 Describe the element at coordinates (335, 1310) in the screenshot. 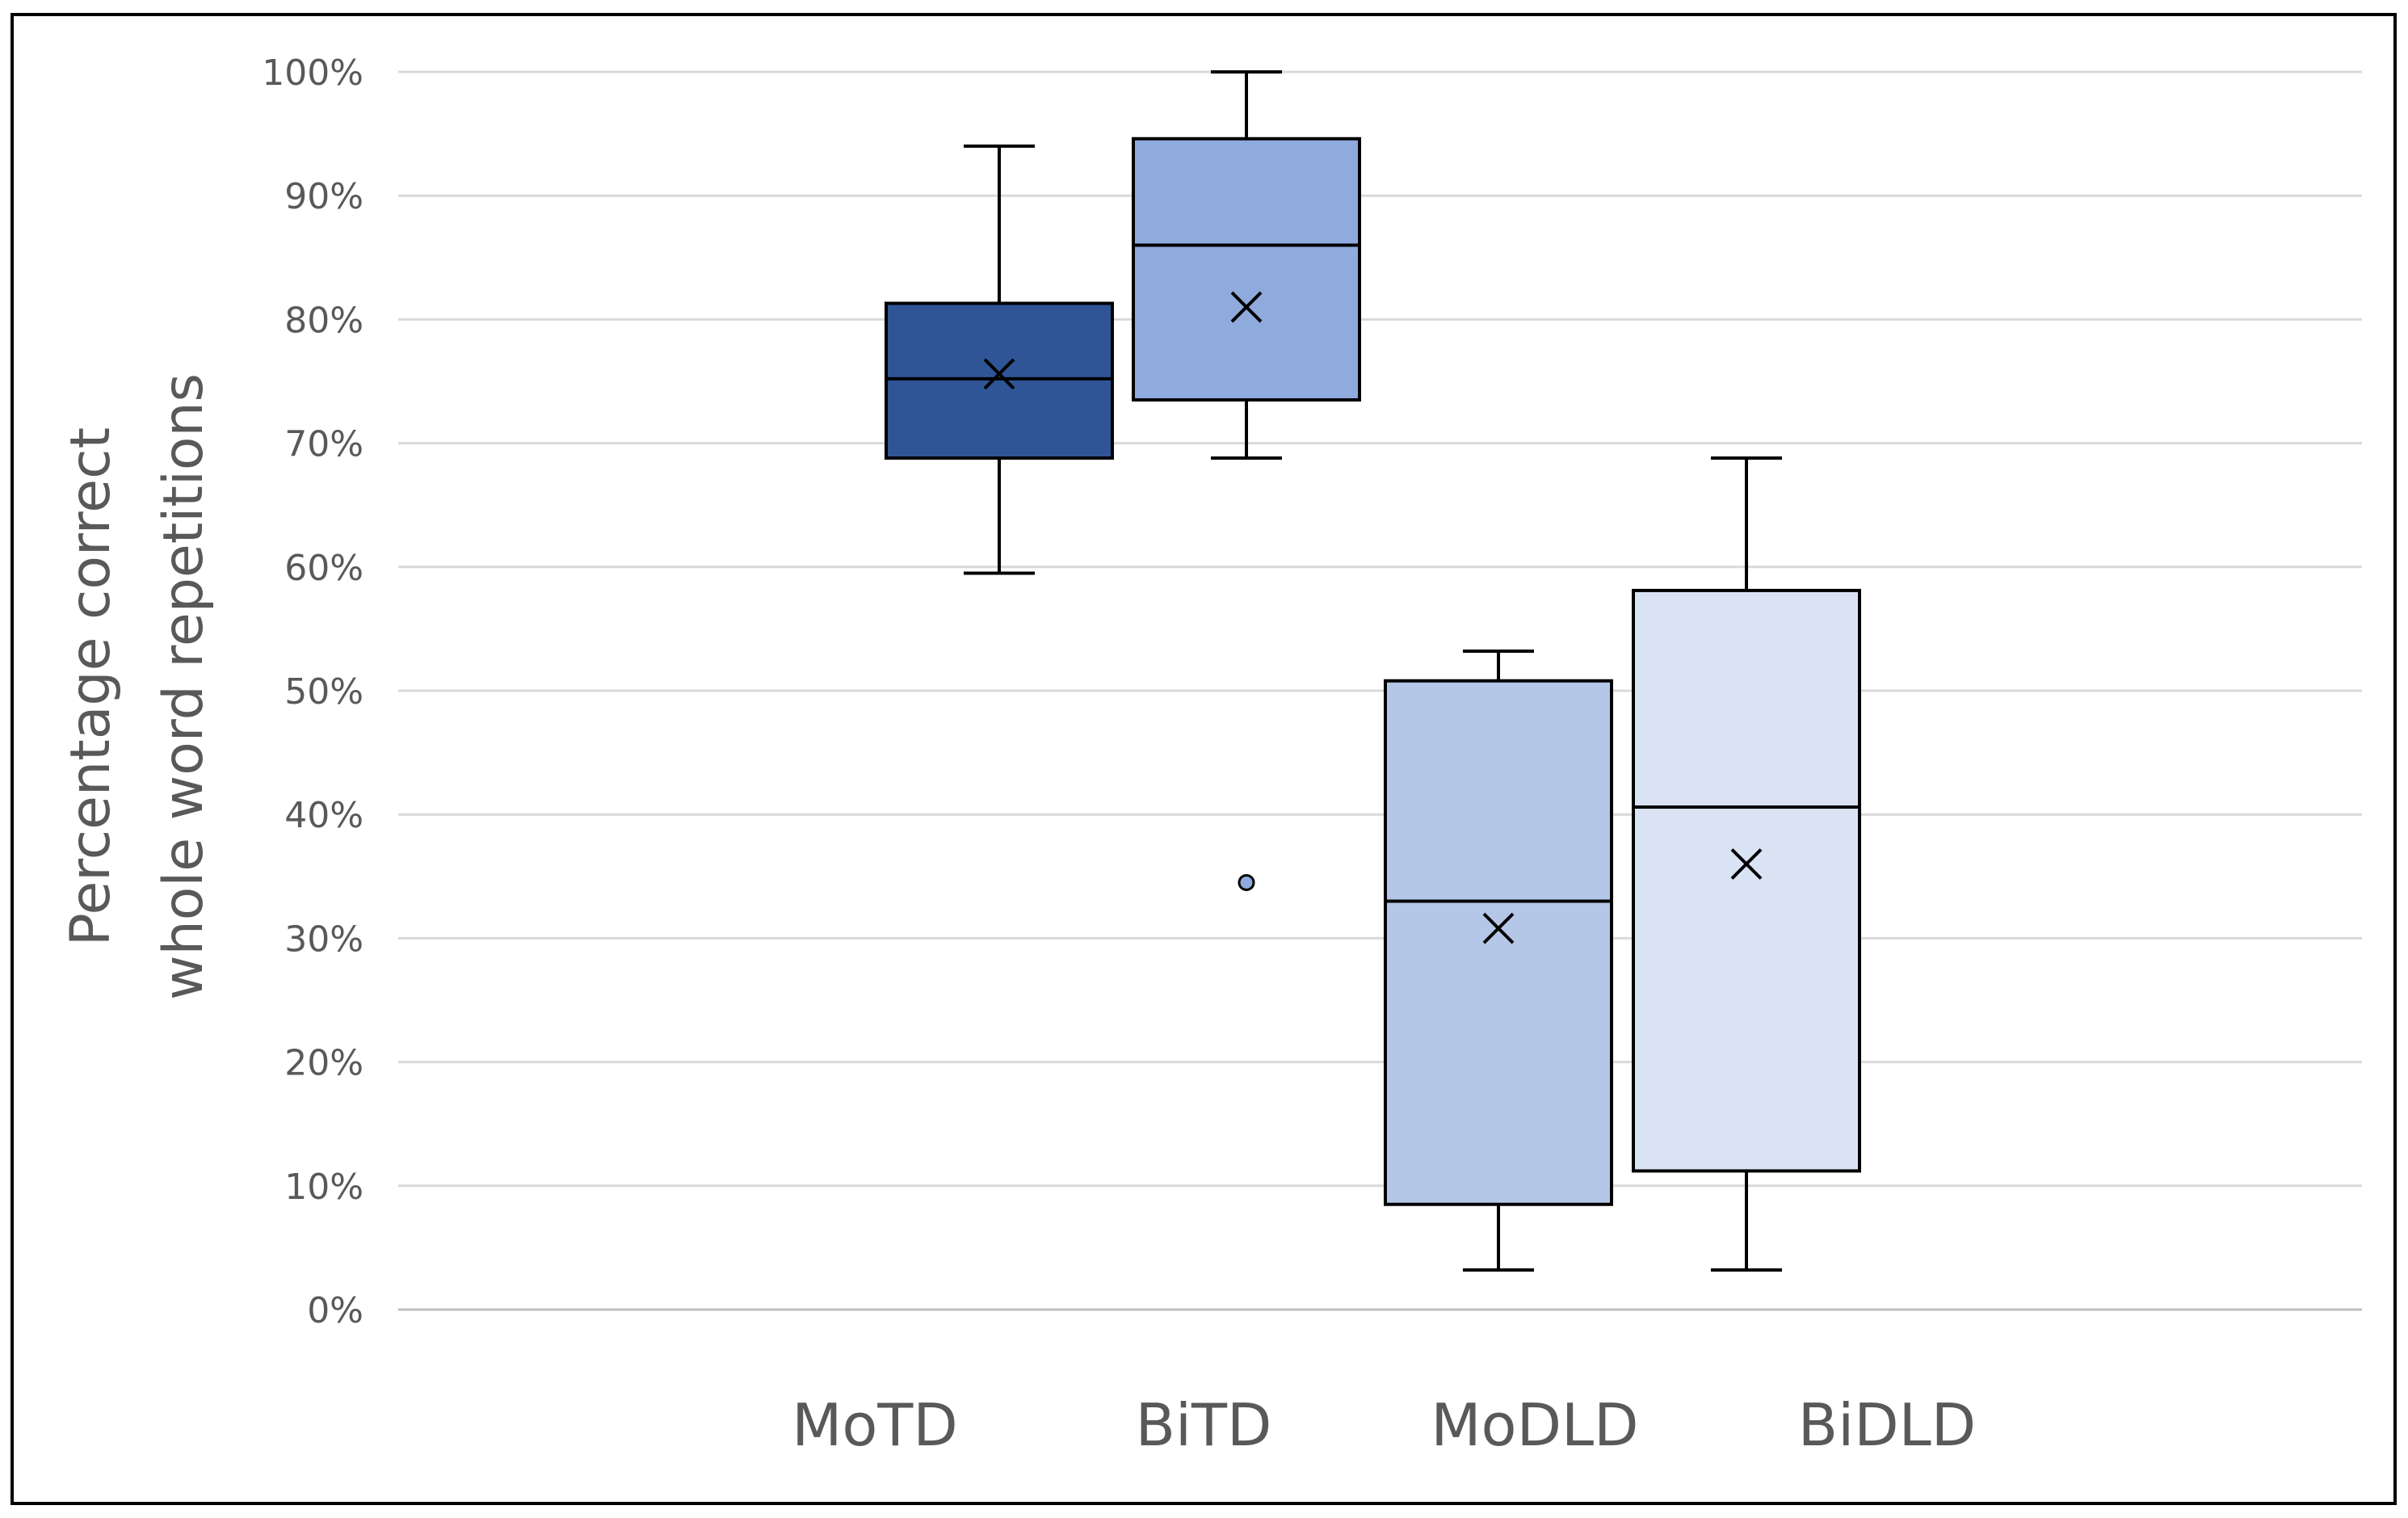

I see `y-tick-label: 0%` at that location.